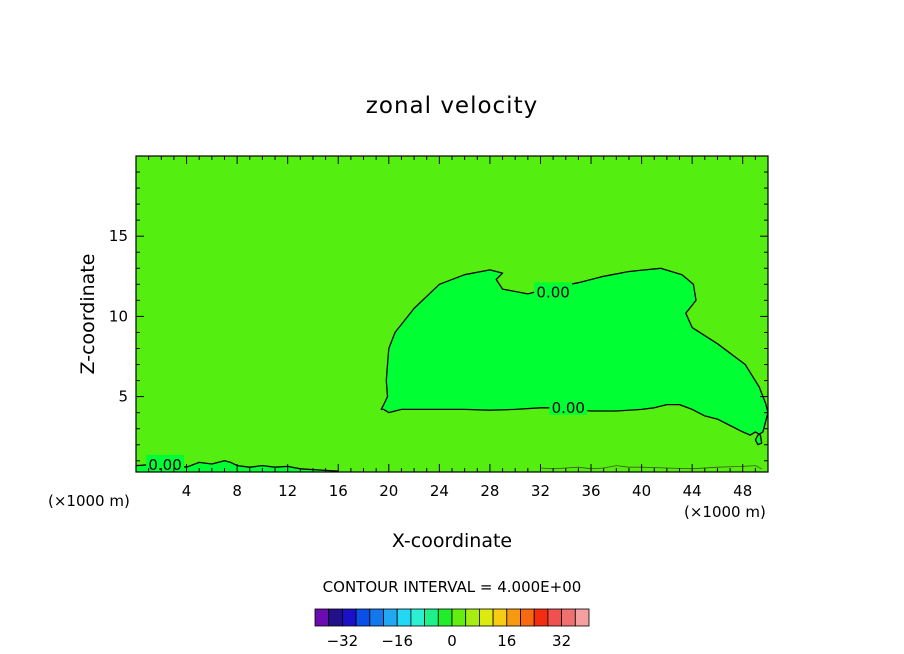 Image resolution: width=904 pixels, height=654 pixels. Describe the element at coordinates (388, 491) in the screenshot. I see `x-tick-label: 20` at that location.